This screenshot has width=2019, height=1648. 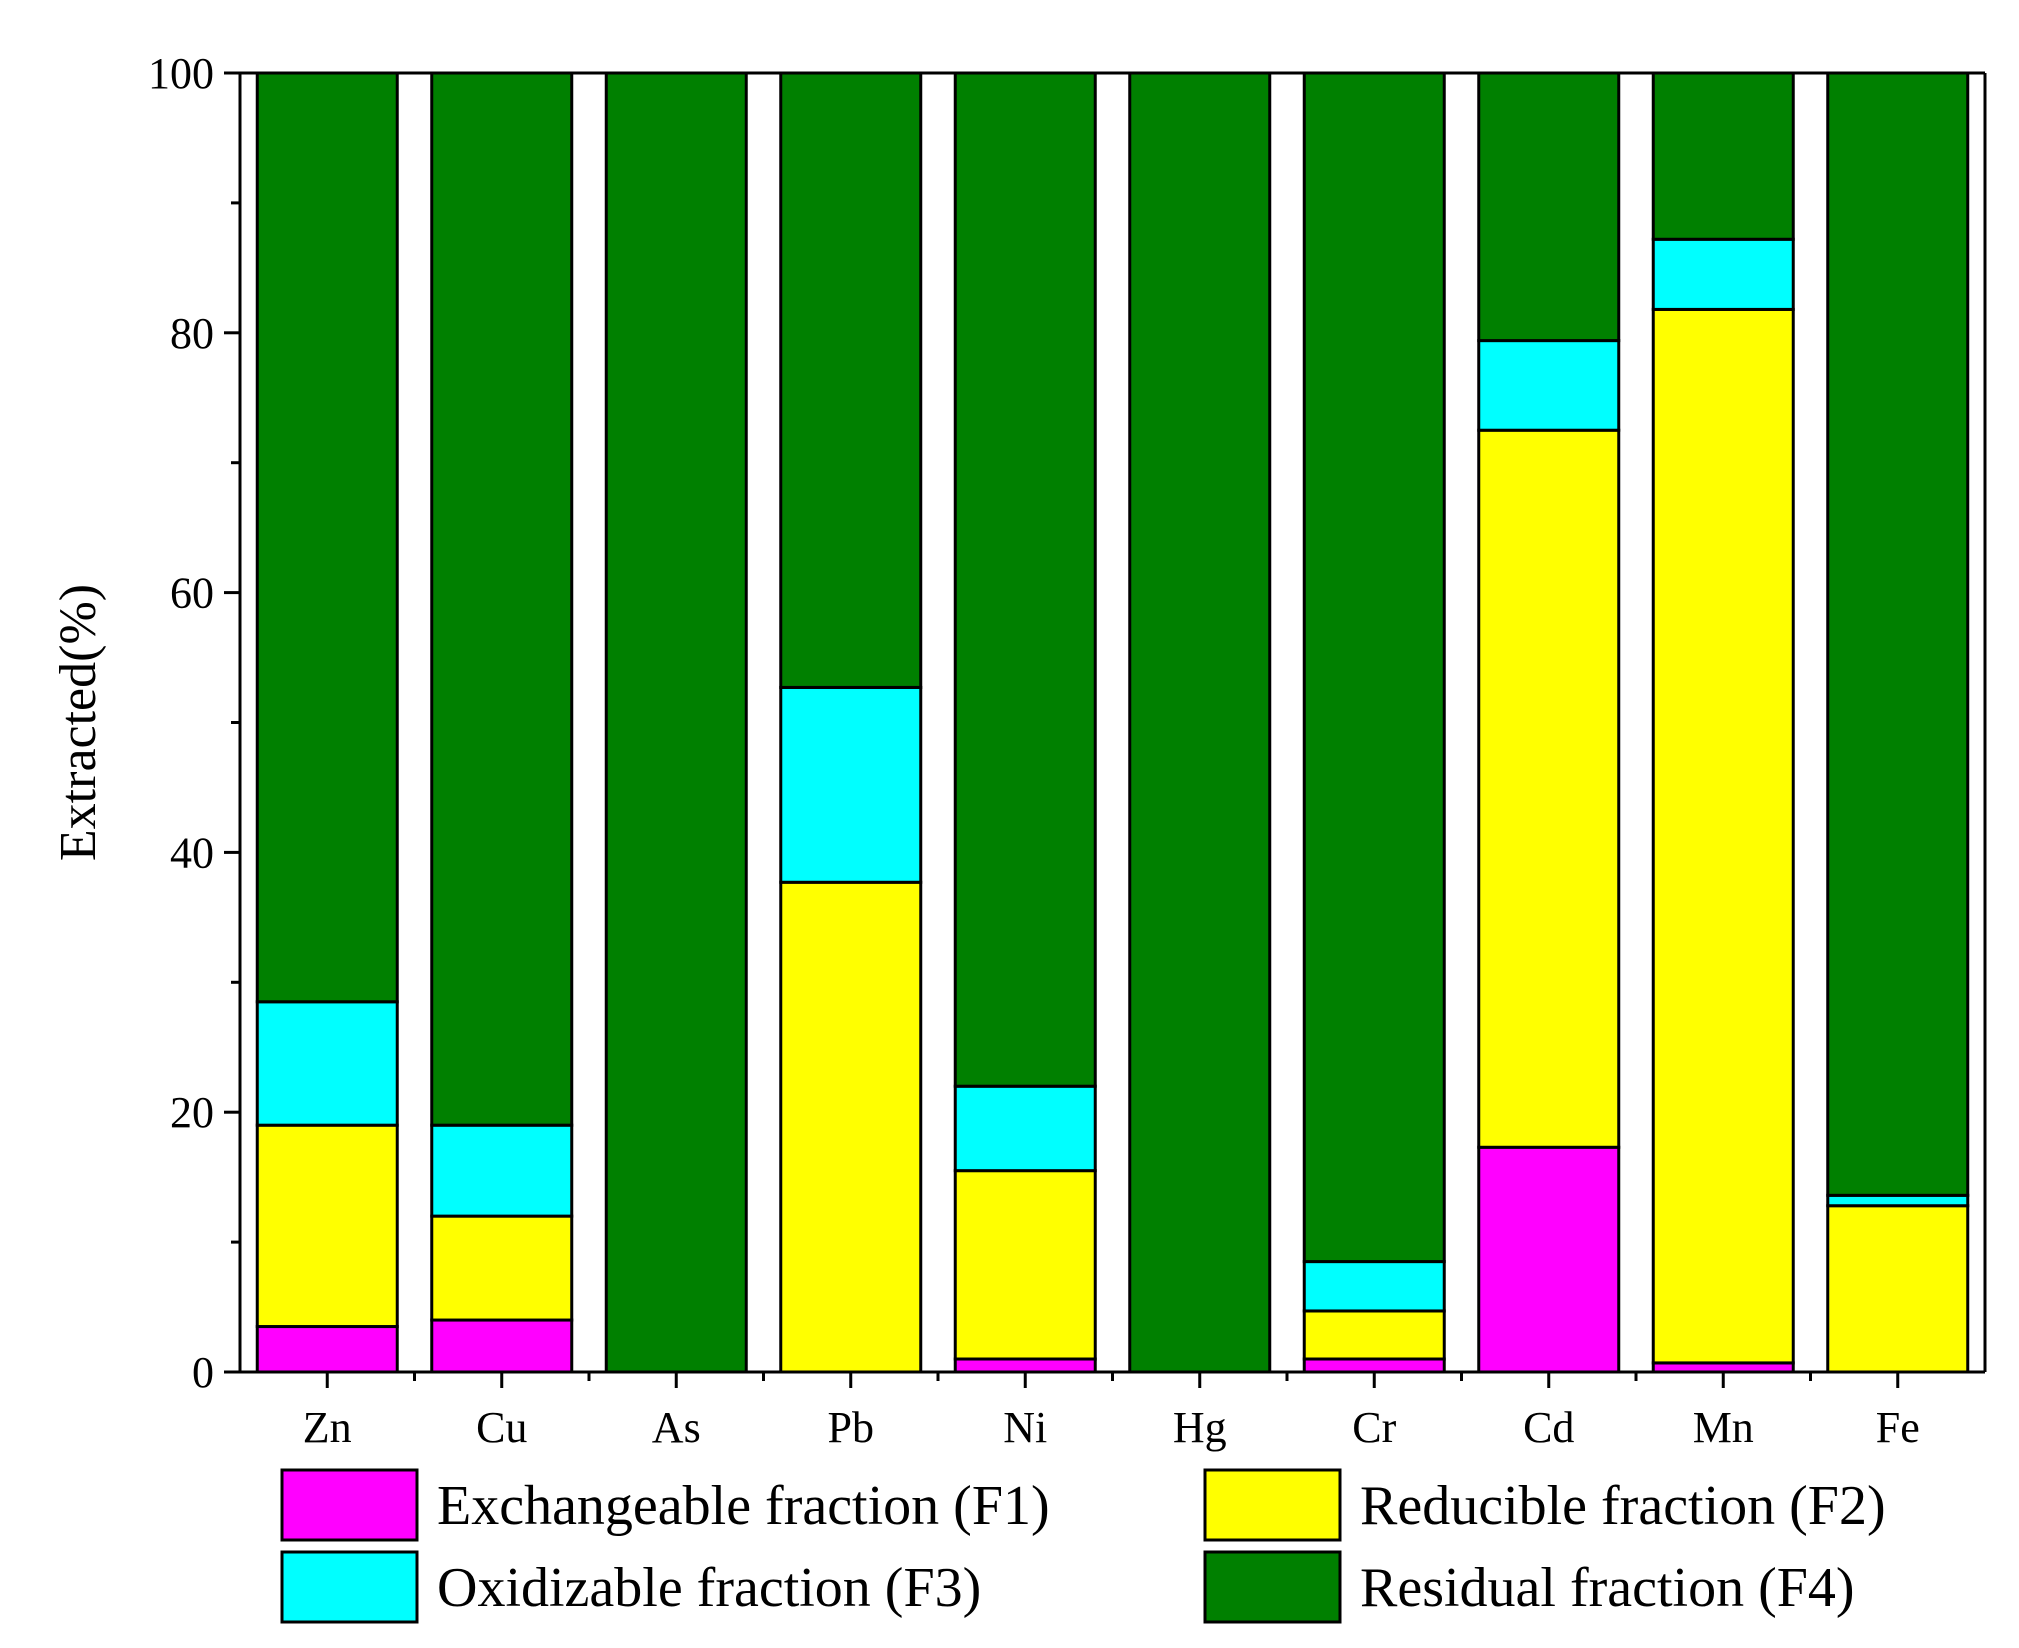 What do you see at coordinates (1607, 1588) in the screenshot?
I see `legend-label-f4: Residual fraction (F4)` at bounding box center [1607, 1588].